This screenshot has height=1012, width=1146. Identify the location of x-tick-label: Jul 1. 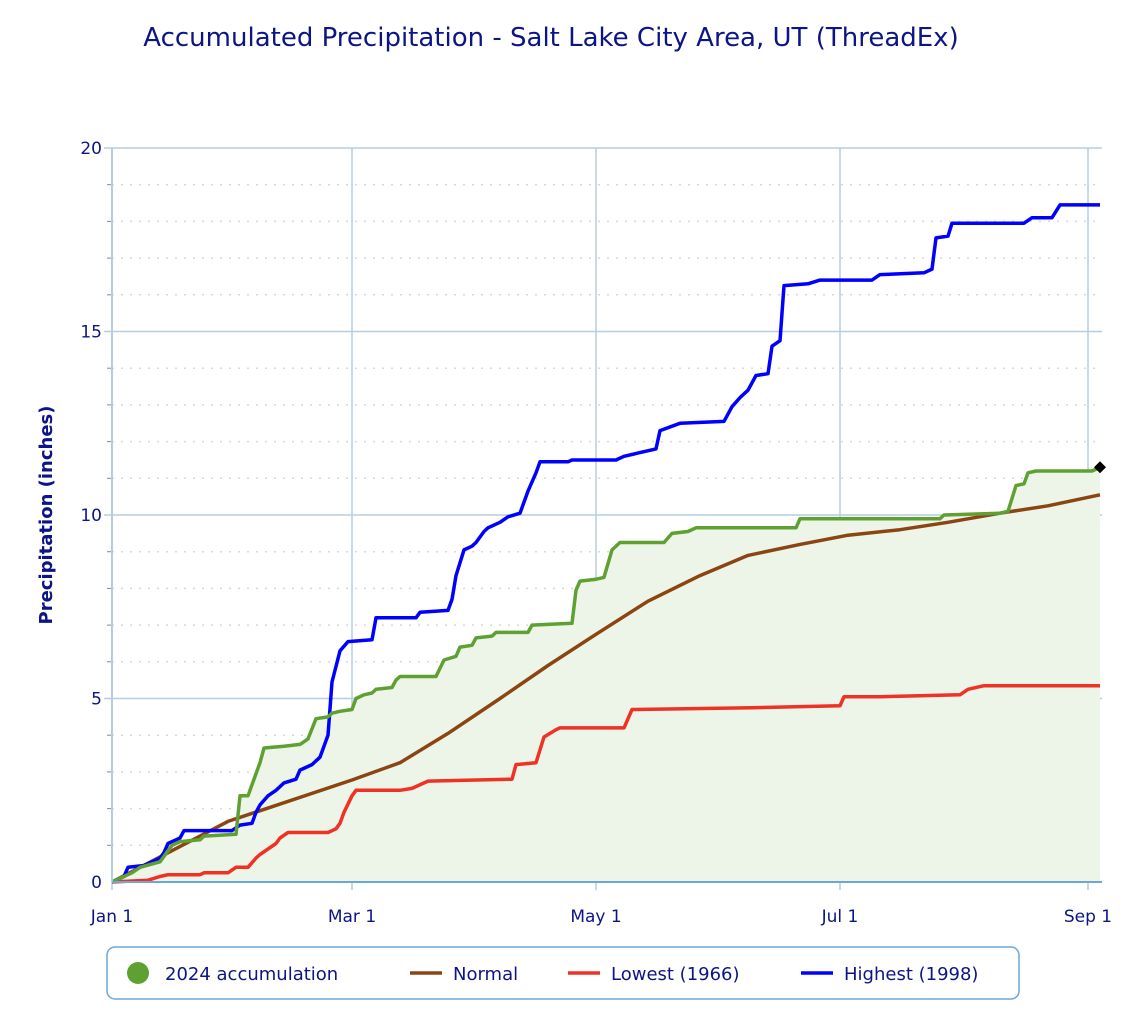
(840, 917).